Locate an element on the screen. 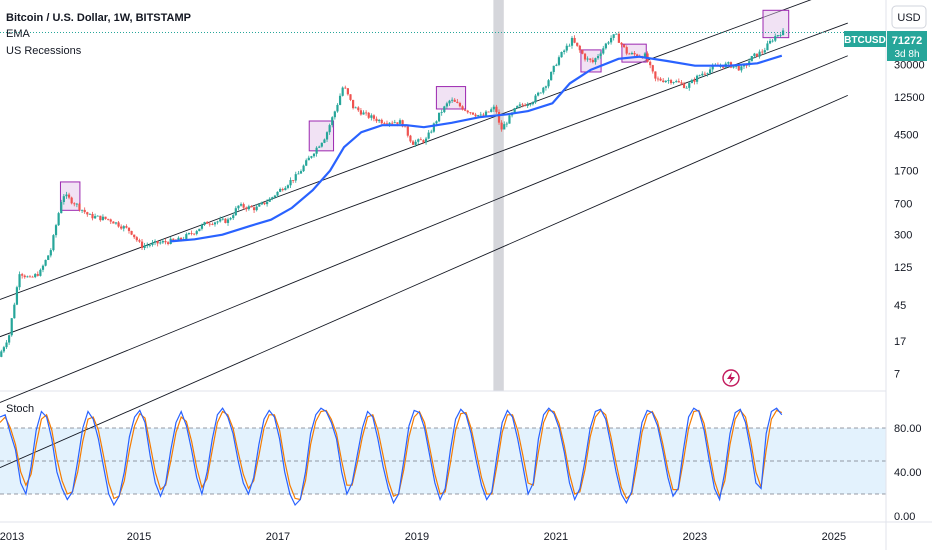 Image resolution: width=932 pixels, height=550 pixels. currency-button: USD is located at coordinates (909, 17).